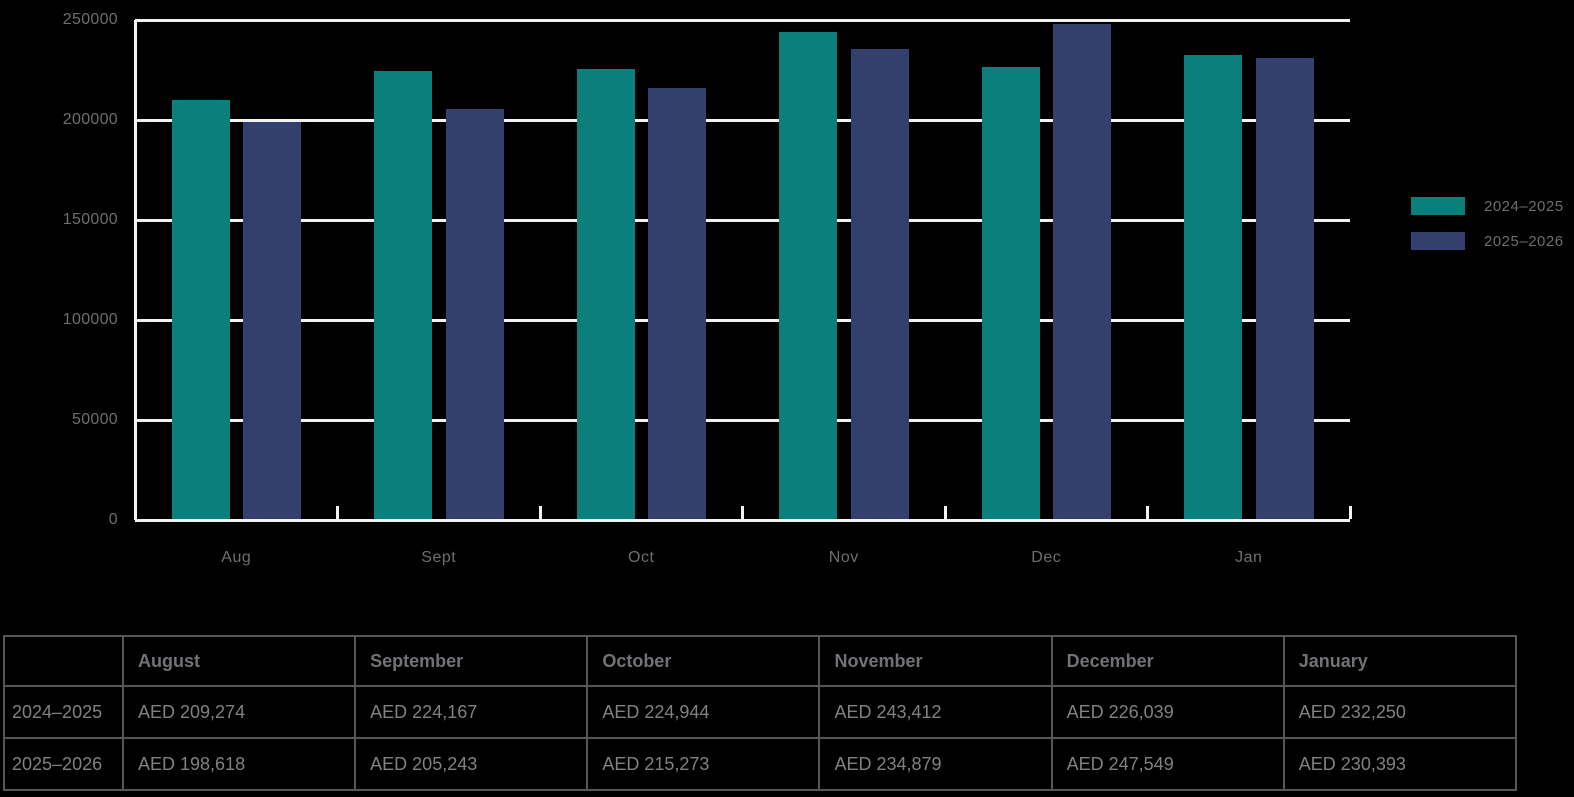 The height and width of the screenshot is (797, 1574). I want to click on chart-legend: 2024–2025 2025–2026, so click(1487, 232).